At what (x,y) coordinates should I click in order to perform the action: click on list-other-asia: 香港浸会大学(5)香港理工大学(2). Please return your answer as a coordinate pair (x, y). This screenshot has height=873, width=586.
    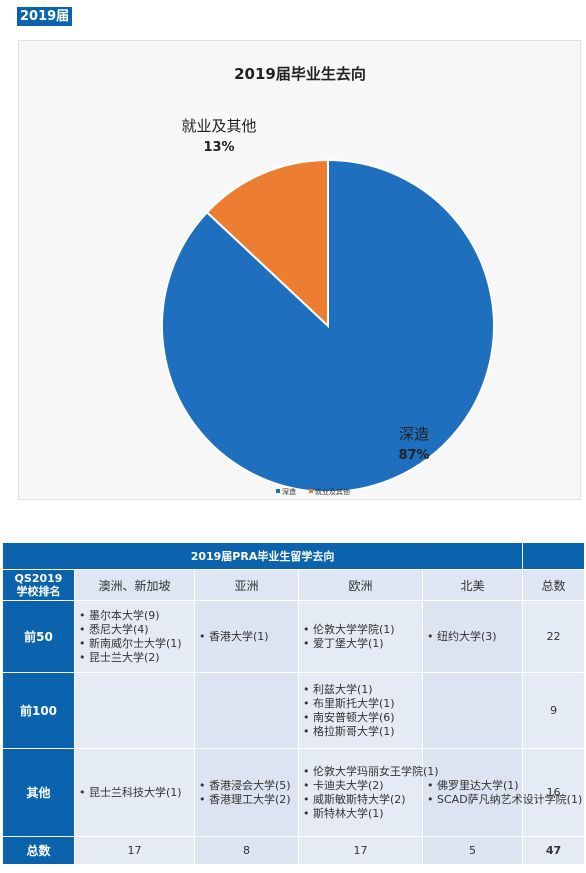
    Looking at the image, I should click on (246, 793).